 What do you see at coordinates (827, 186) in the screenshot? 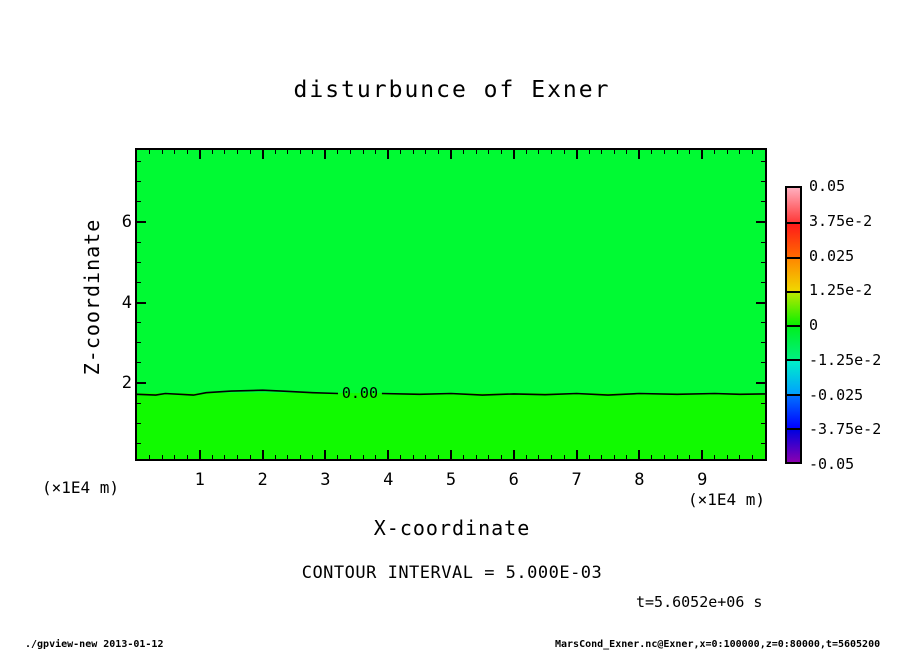
I see `colorbar-label: 0.05` at bounding box center [827, 186].